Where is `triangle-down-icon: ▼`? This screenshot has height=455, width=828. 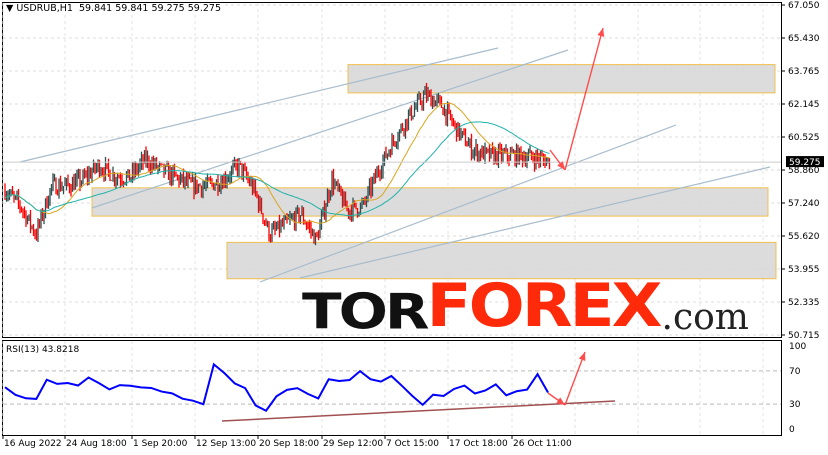
triangle-down-icon: ▼ is located at coordinates (10, 8).